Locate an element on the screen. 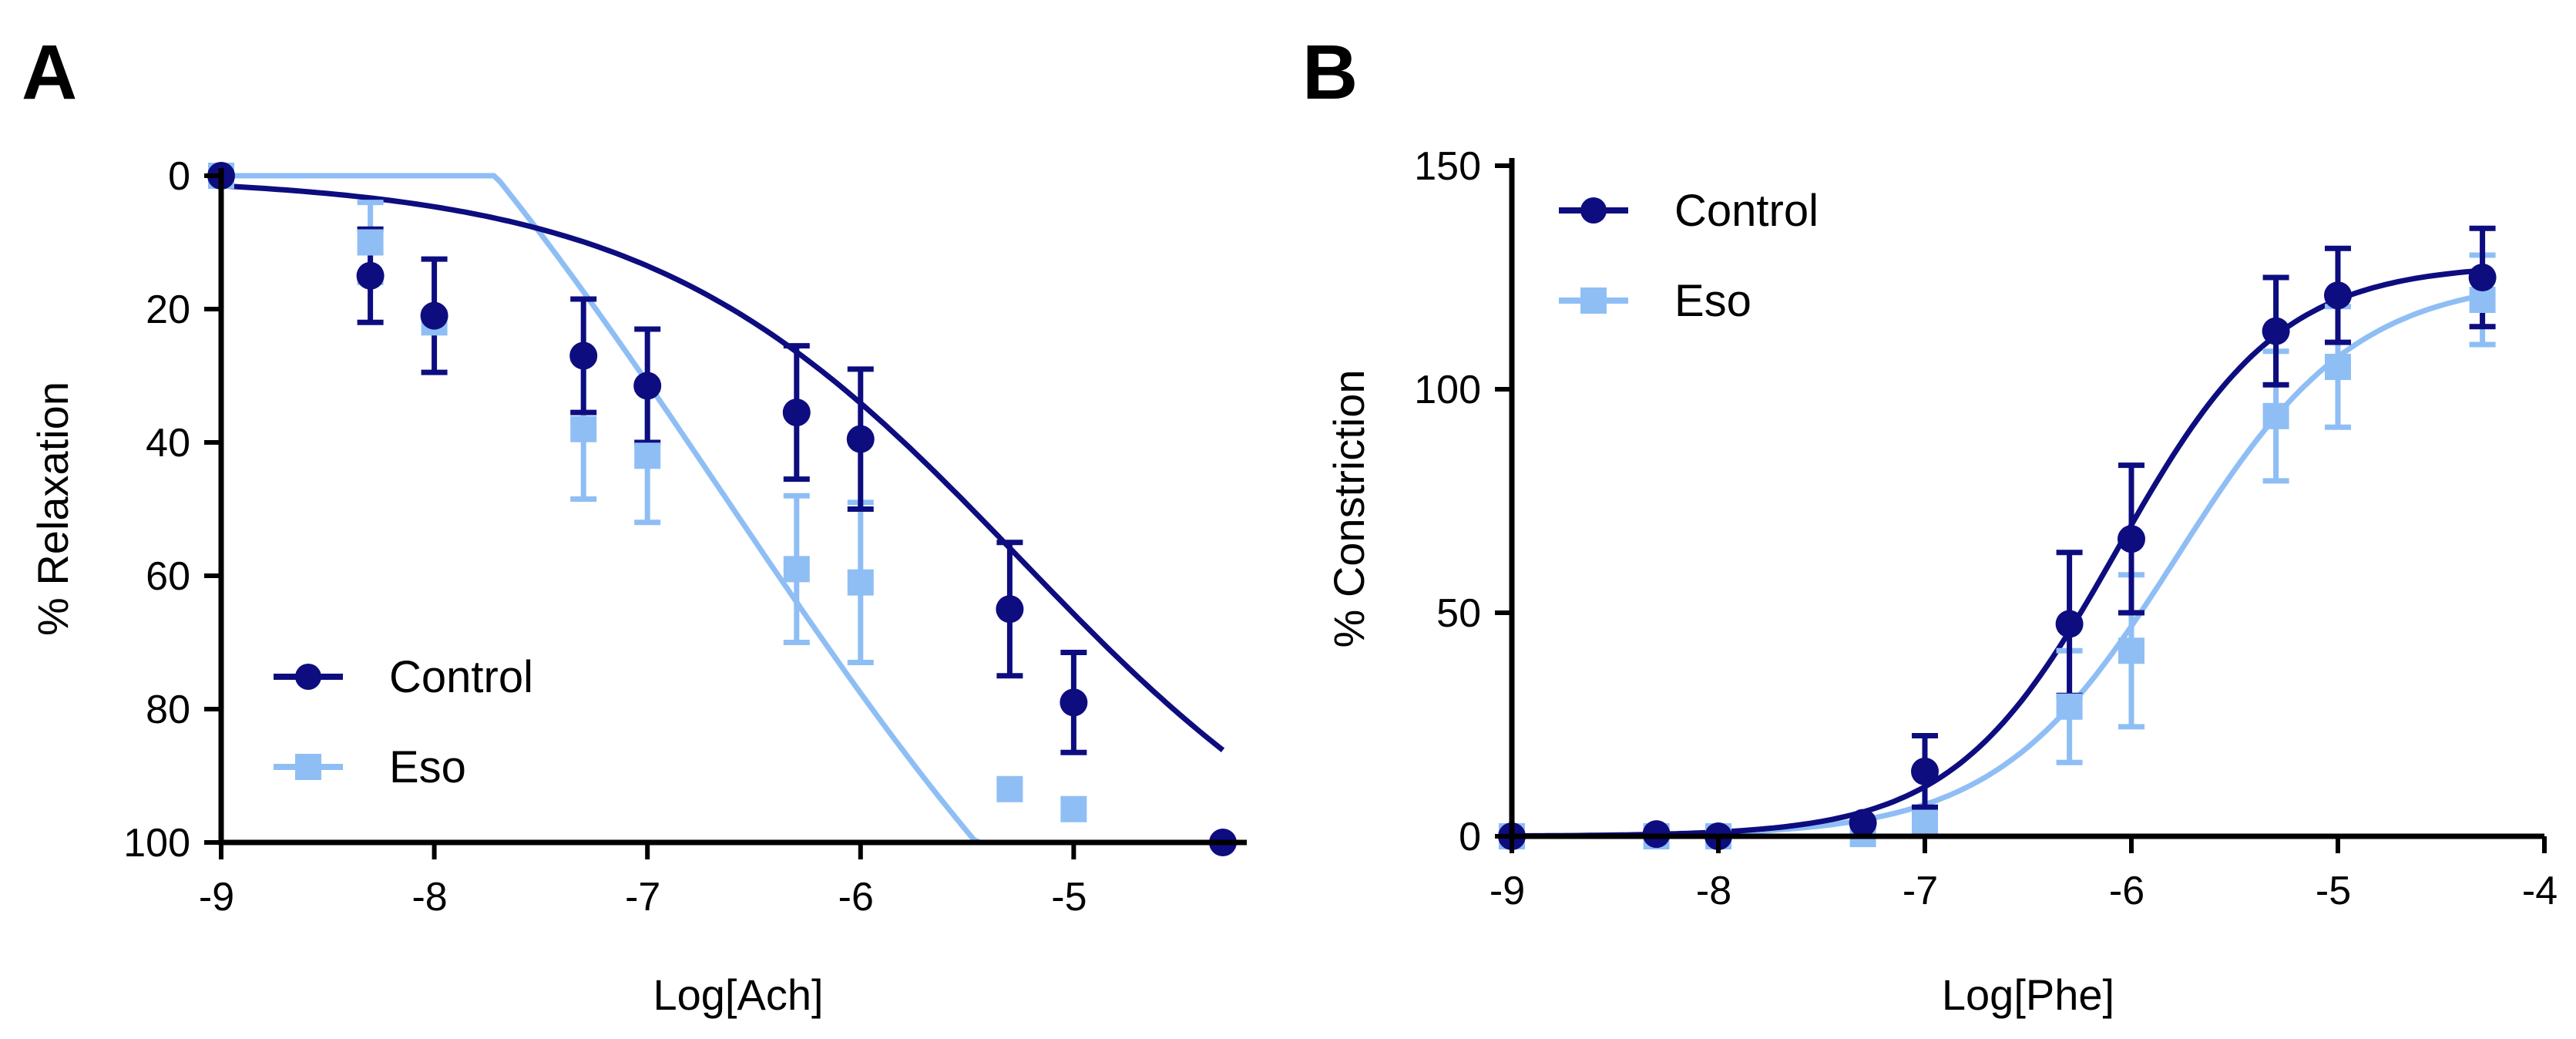 This screenshot has width=2576, height=1039. panel-b-legend: Control Eso is located at coordinates (1689, 256).